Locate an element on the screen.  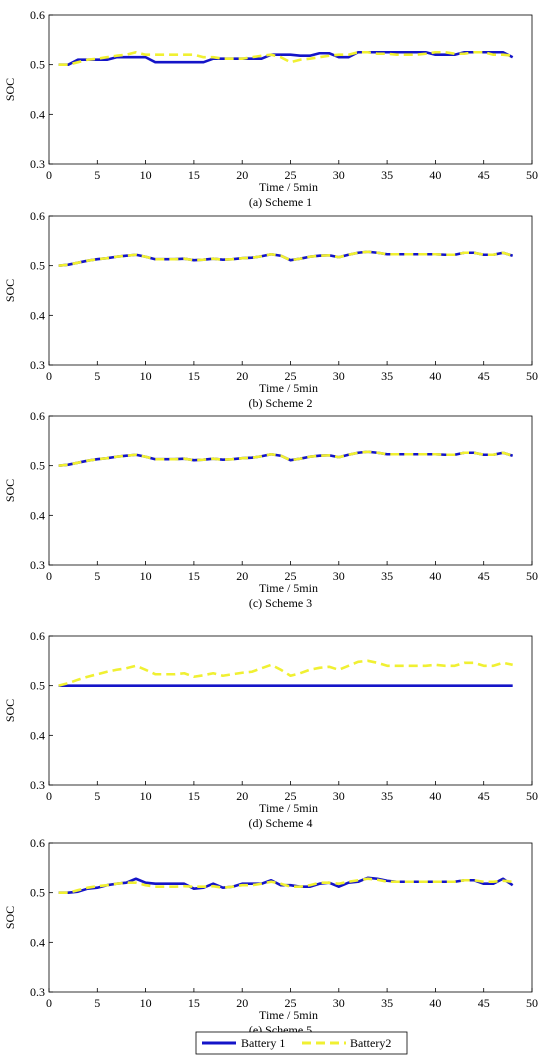
legend-label-battery-2: Battery2 is located at coordinates (370, 1043).